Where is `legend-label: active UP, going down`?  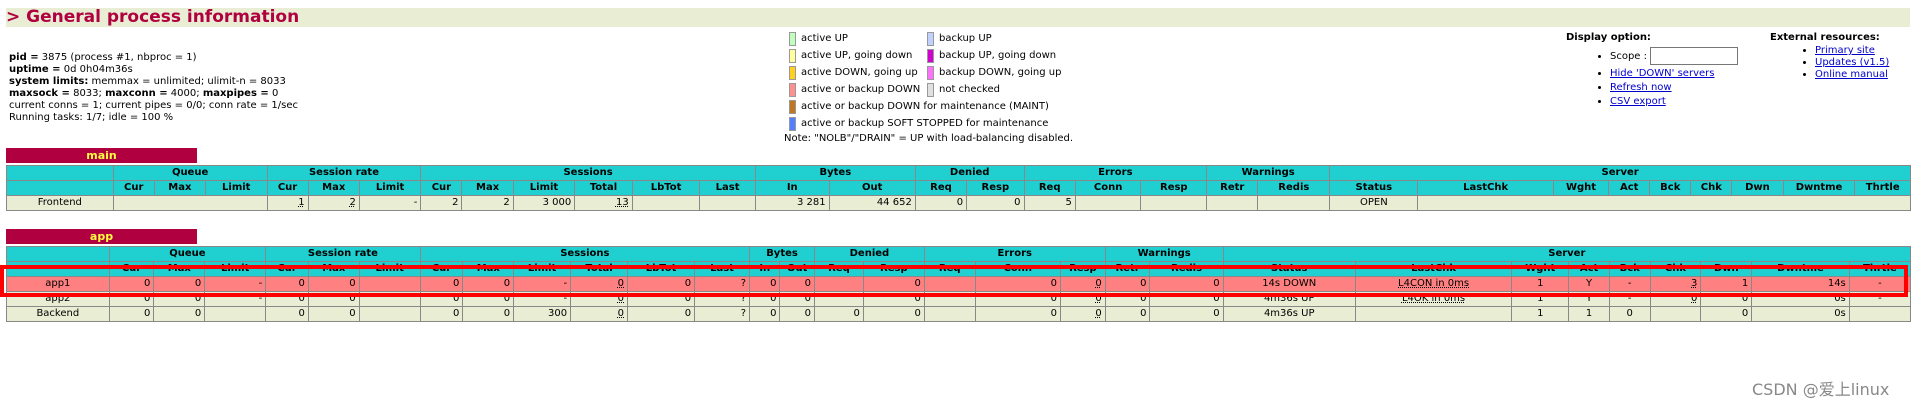
legend-label: active UP, going down is located at coordinates (857, 55).